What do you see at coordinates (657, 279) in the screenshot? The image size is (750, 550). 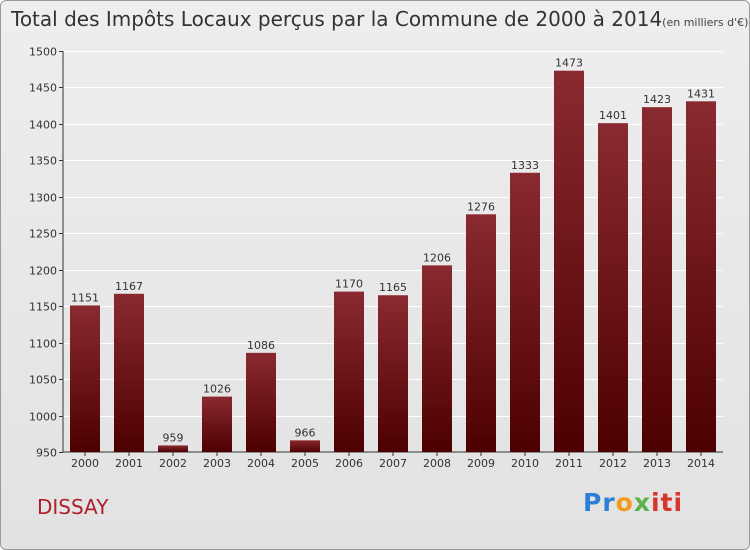 I see `bar-2013` at bounding box center [657, 279].